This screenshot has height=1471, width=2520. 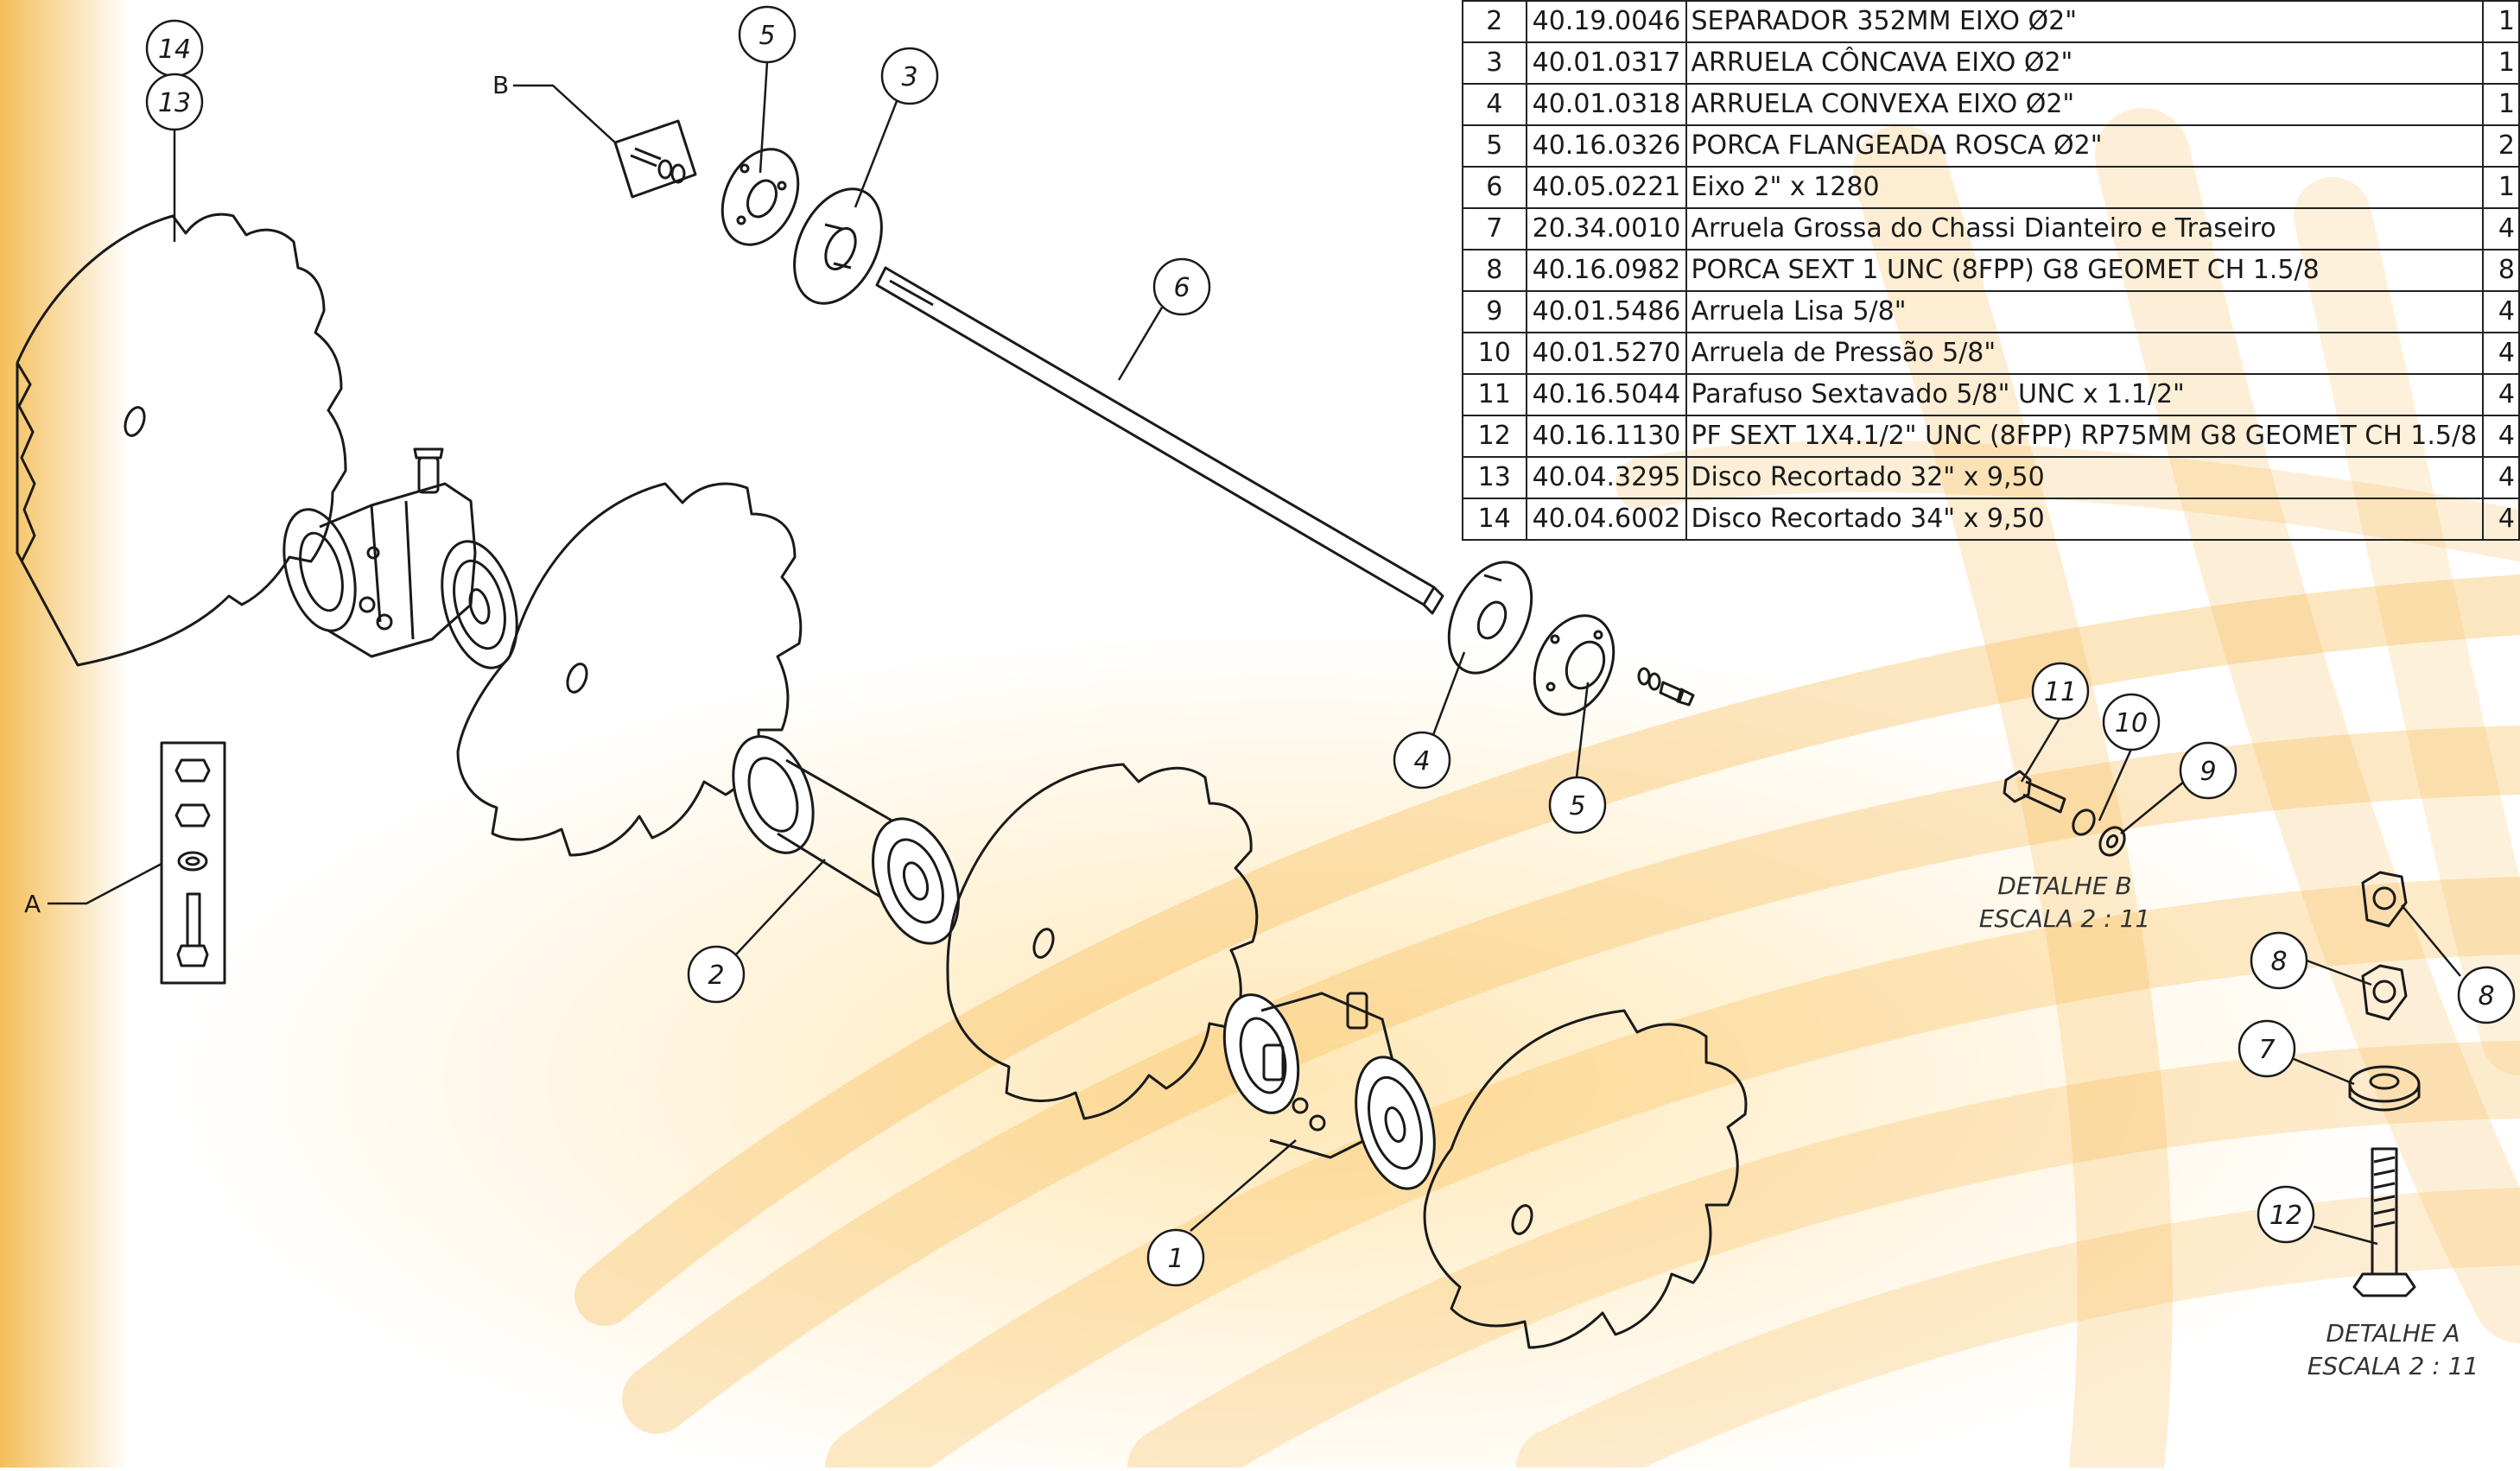 I want to click on table-cell-item: 9, so click(x=1494, y=311).